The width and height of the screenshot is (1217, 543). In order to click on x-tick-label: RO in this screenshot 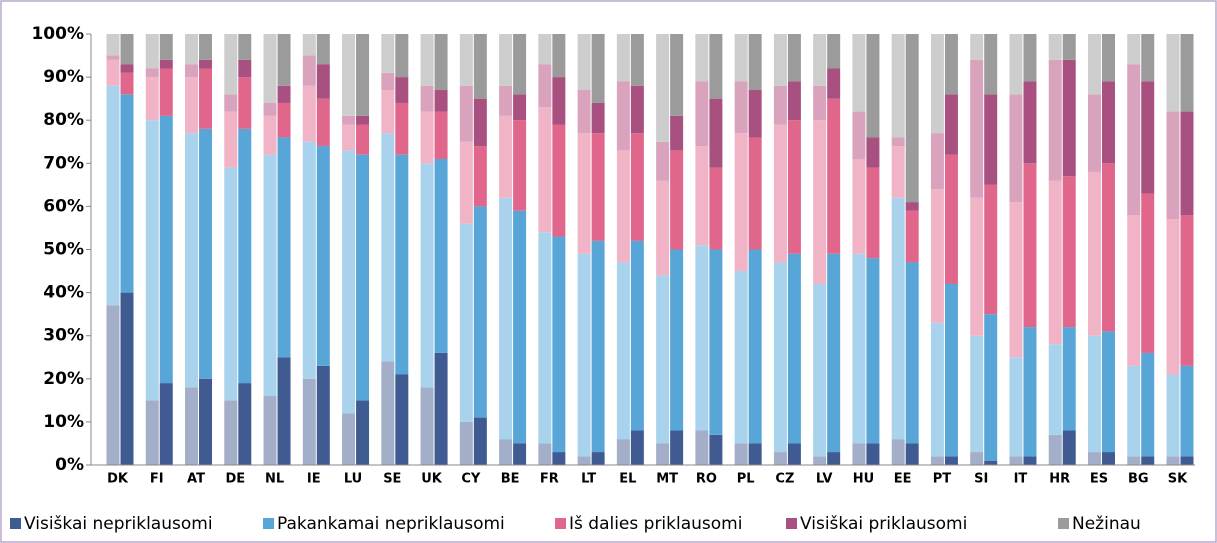, I will do `click(706, 479)`.